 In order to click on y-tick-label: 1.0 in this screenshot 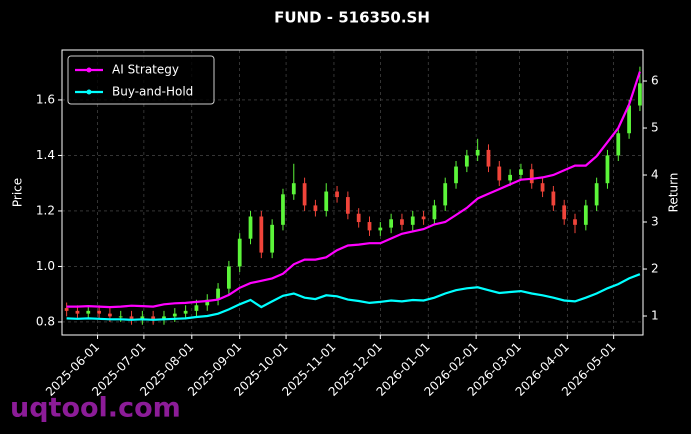, I will do `click(45, 266)`.